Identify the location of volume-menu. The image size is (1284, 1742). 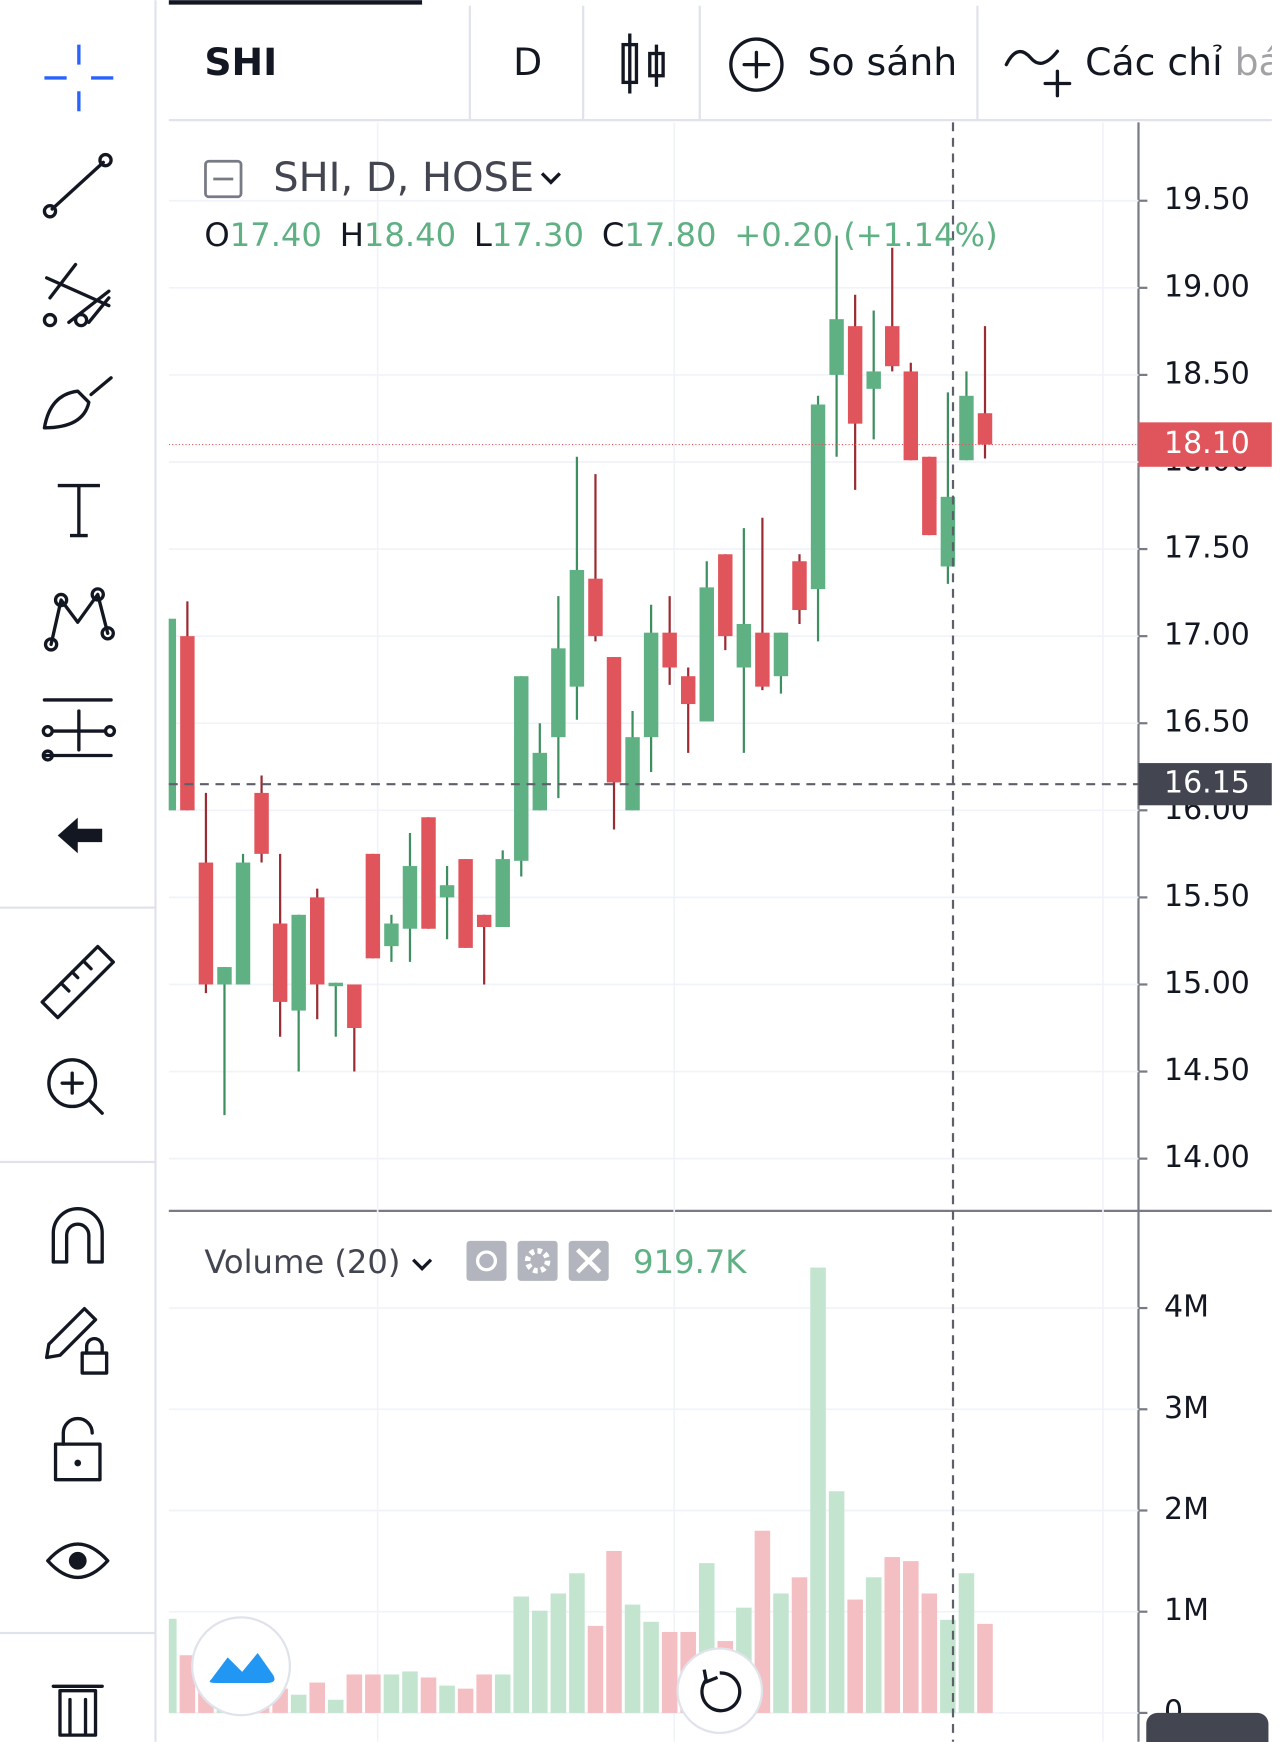
(422, 1264).